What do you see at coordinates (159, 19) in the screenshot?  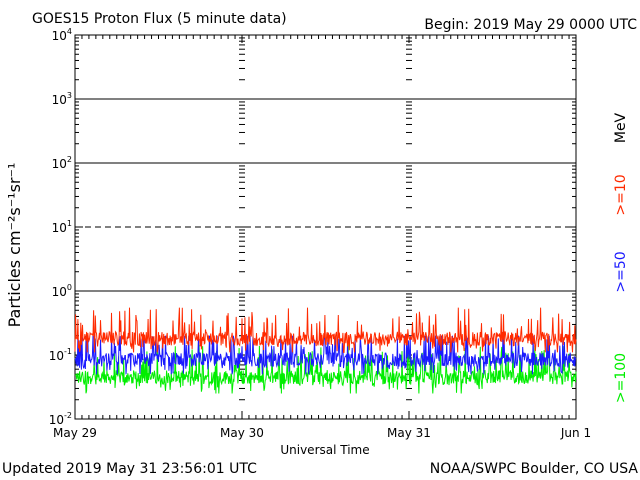 I see `chart-title: GOES15 Proton Flux (5 minute data)` at bounding box center [159, 19].